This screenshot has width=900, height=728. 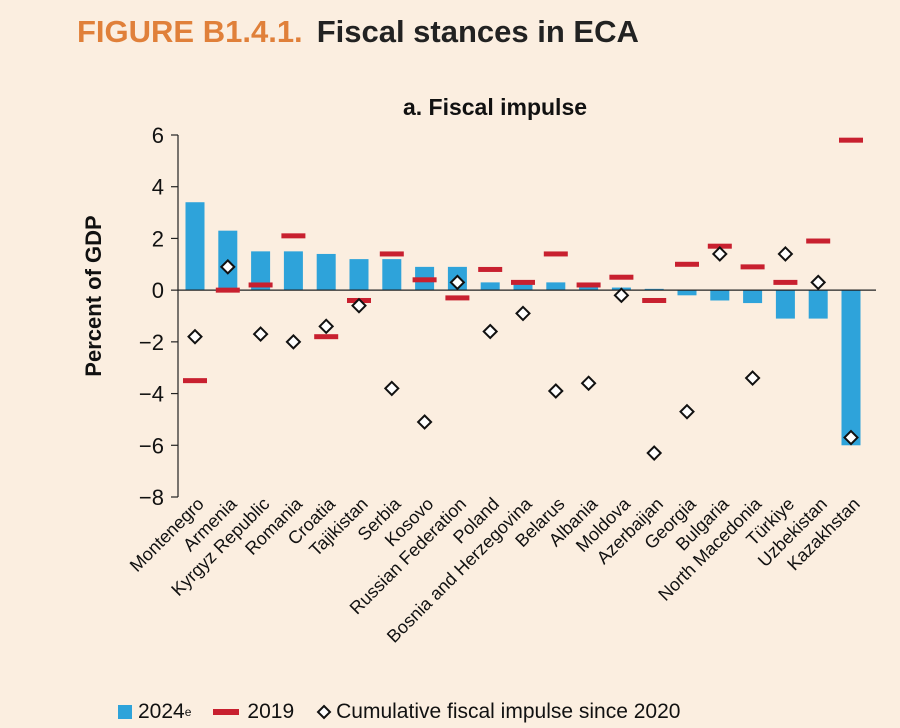 What do you see at coordinates (93, 295) in the screenshot?
I see `y-axis-label: Percent of GDP` at bounding box center [93, 295].